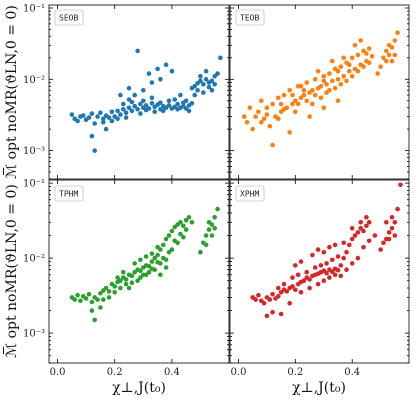 The height and width of the screenshot is (401, 416). What do you see at coordinates (326, 250) in the screenshot?
I see `panel-xphm-points` at bounding box center [326, 250].